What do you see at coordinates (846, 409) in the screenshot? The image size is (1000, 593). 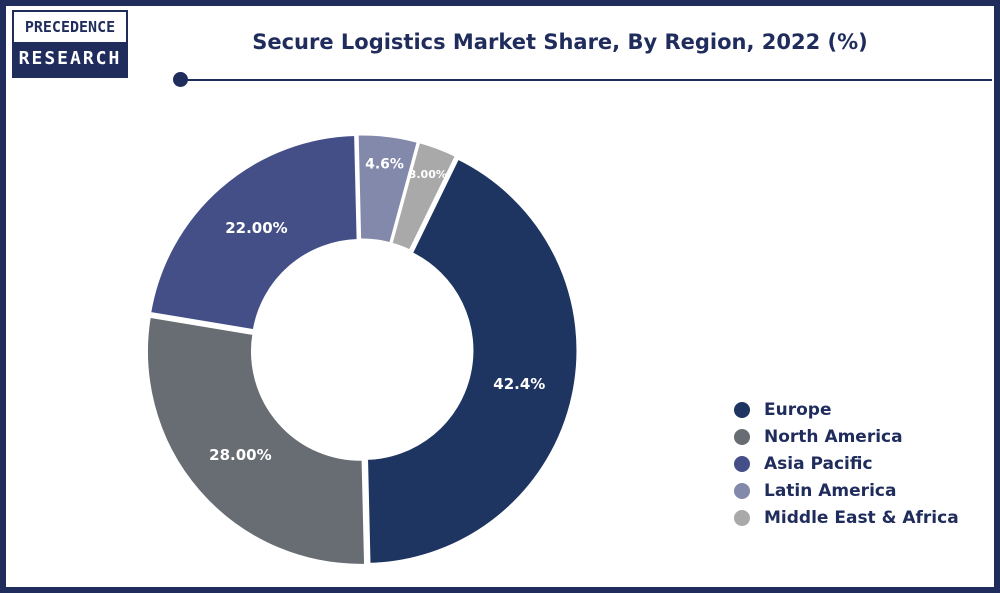 I see `legend-item-europe: Europe` at bounding box center [846, 409].